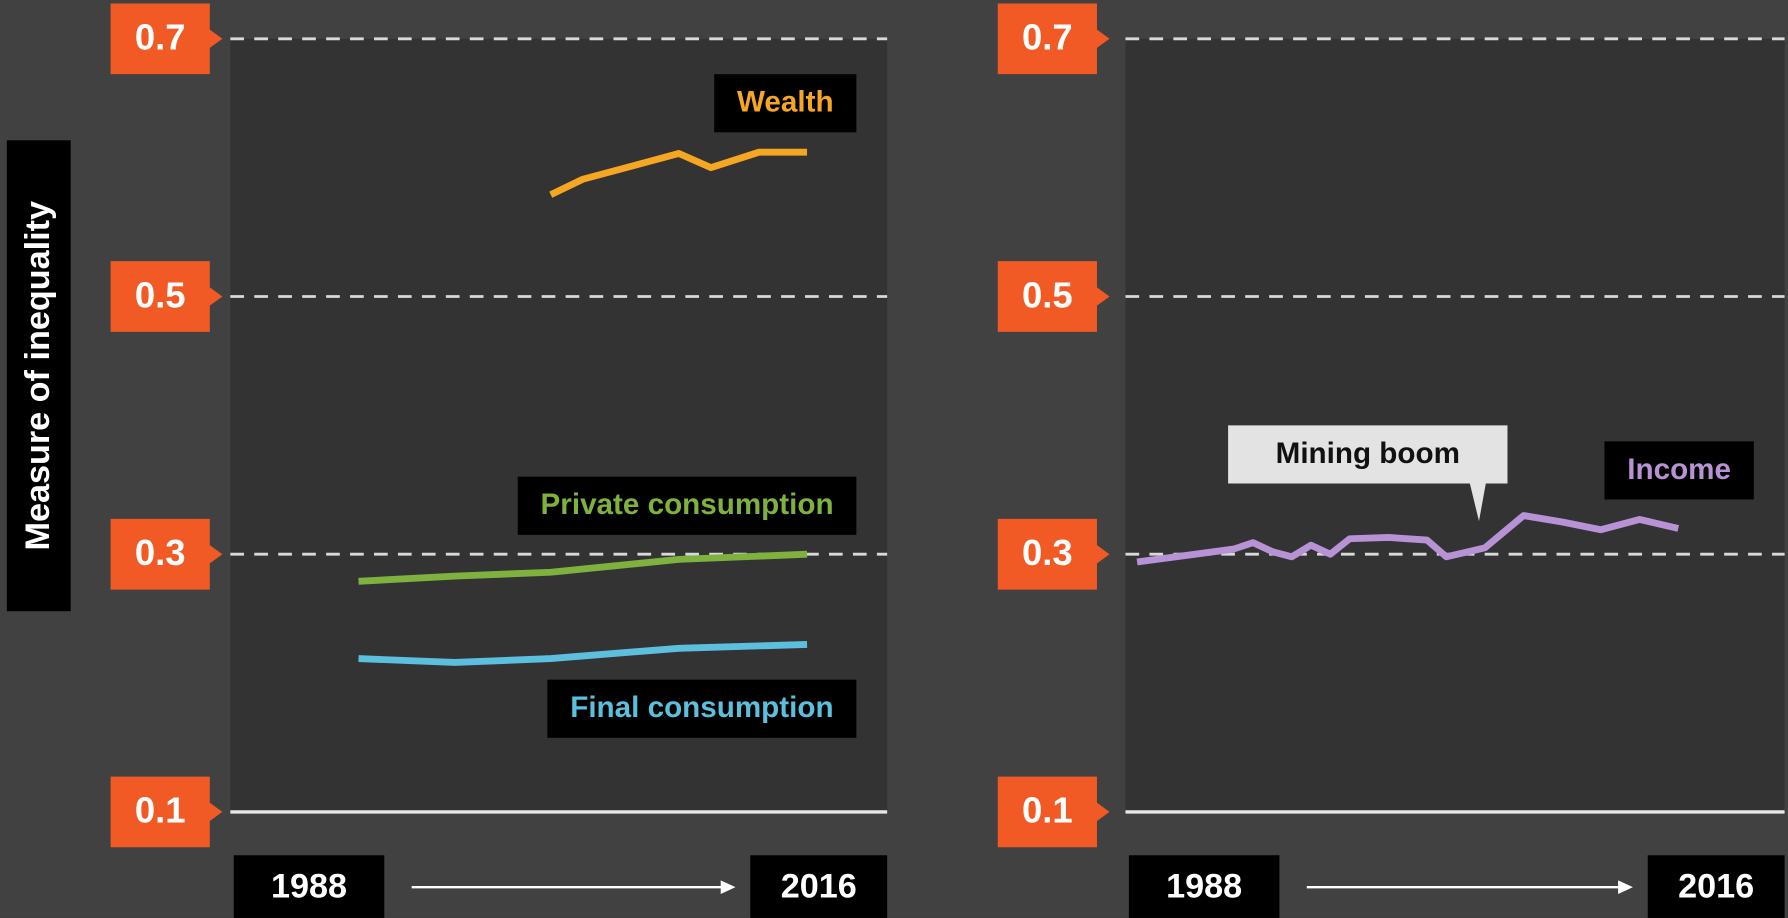  I want to click on y-axis-label: Measure of inequality, so click(38, 376).